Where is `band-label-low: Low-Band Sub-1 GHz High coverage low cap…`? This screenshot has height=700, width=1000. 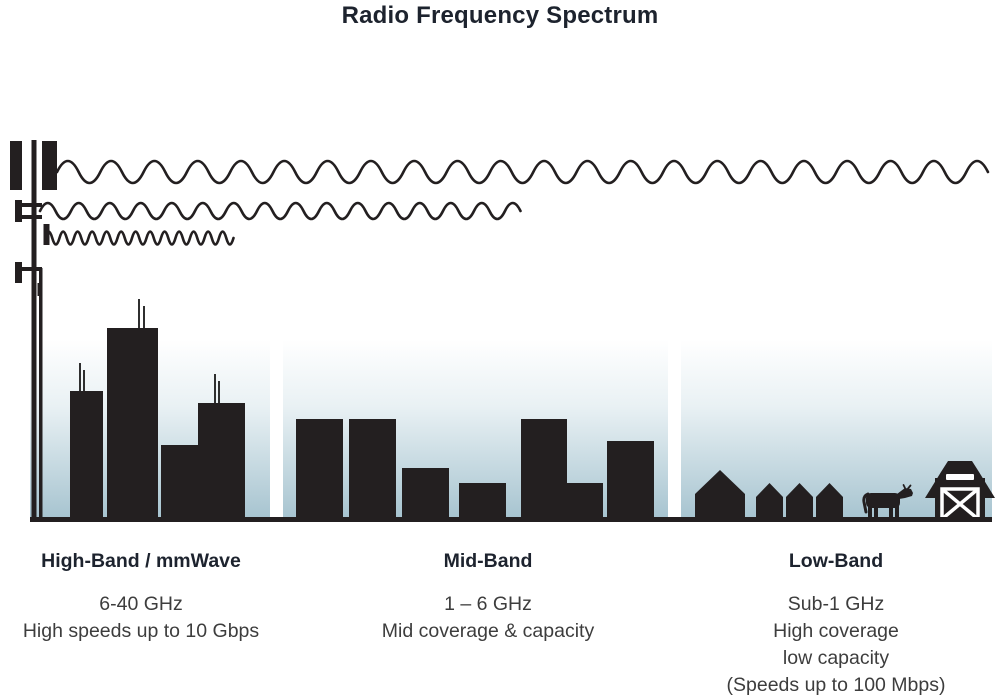 band-label-low: Low-Band Sub-1 GHz High coverage low cap… is located at coordinates (836, 623).